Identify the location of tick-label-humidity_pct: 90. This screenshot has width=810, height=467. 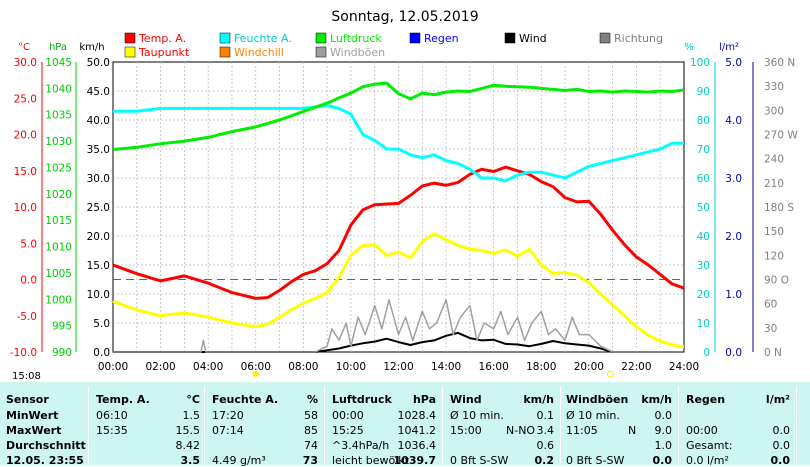
(703, 92).